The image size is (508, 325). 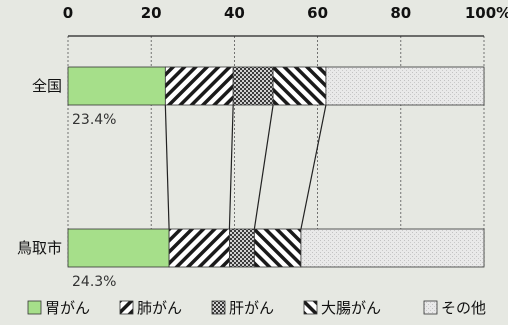 What do you see at coordinates (94, 282) in the screenshot?
I see `data-label: 24.3%` at bounding box center [94, 282].